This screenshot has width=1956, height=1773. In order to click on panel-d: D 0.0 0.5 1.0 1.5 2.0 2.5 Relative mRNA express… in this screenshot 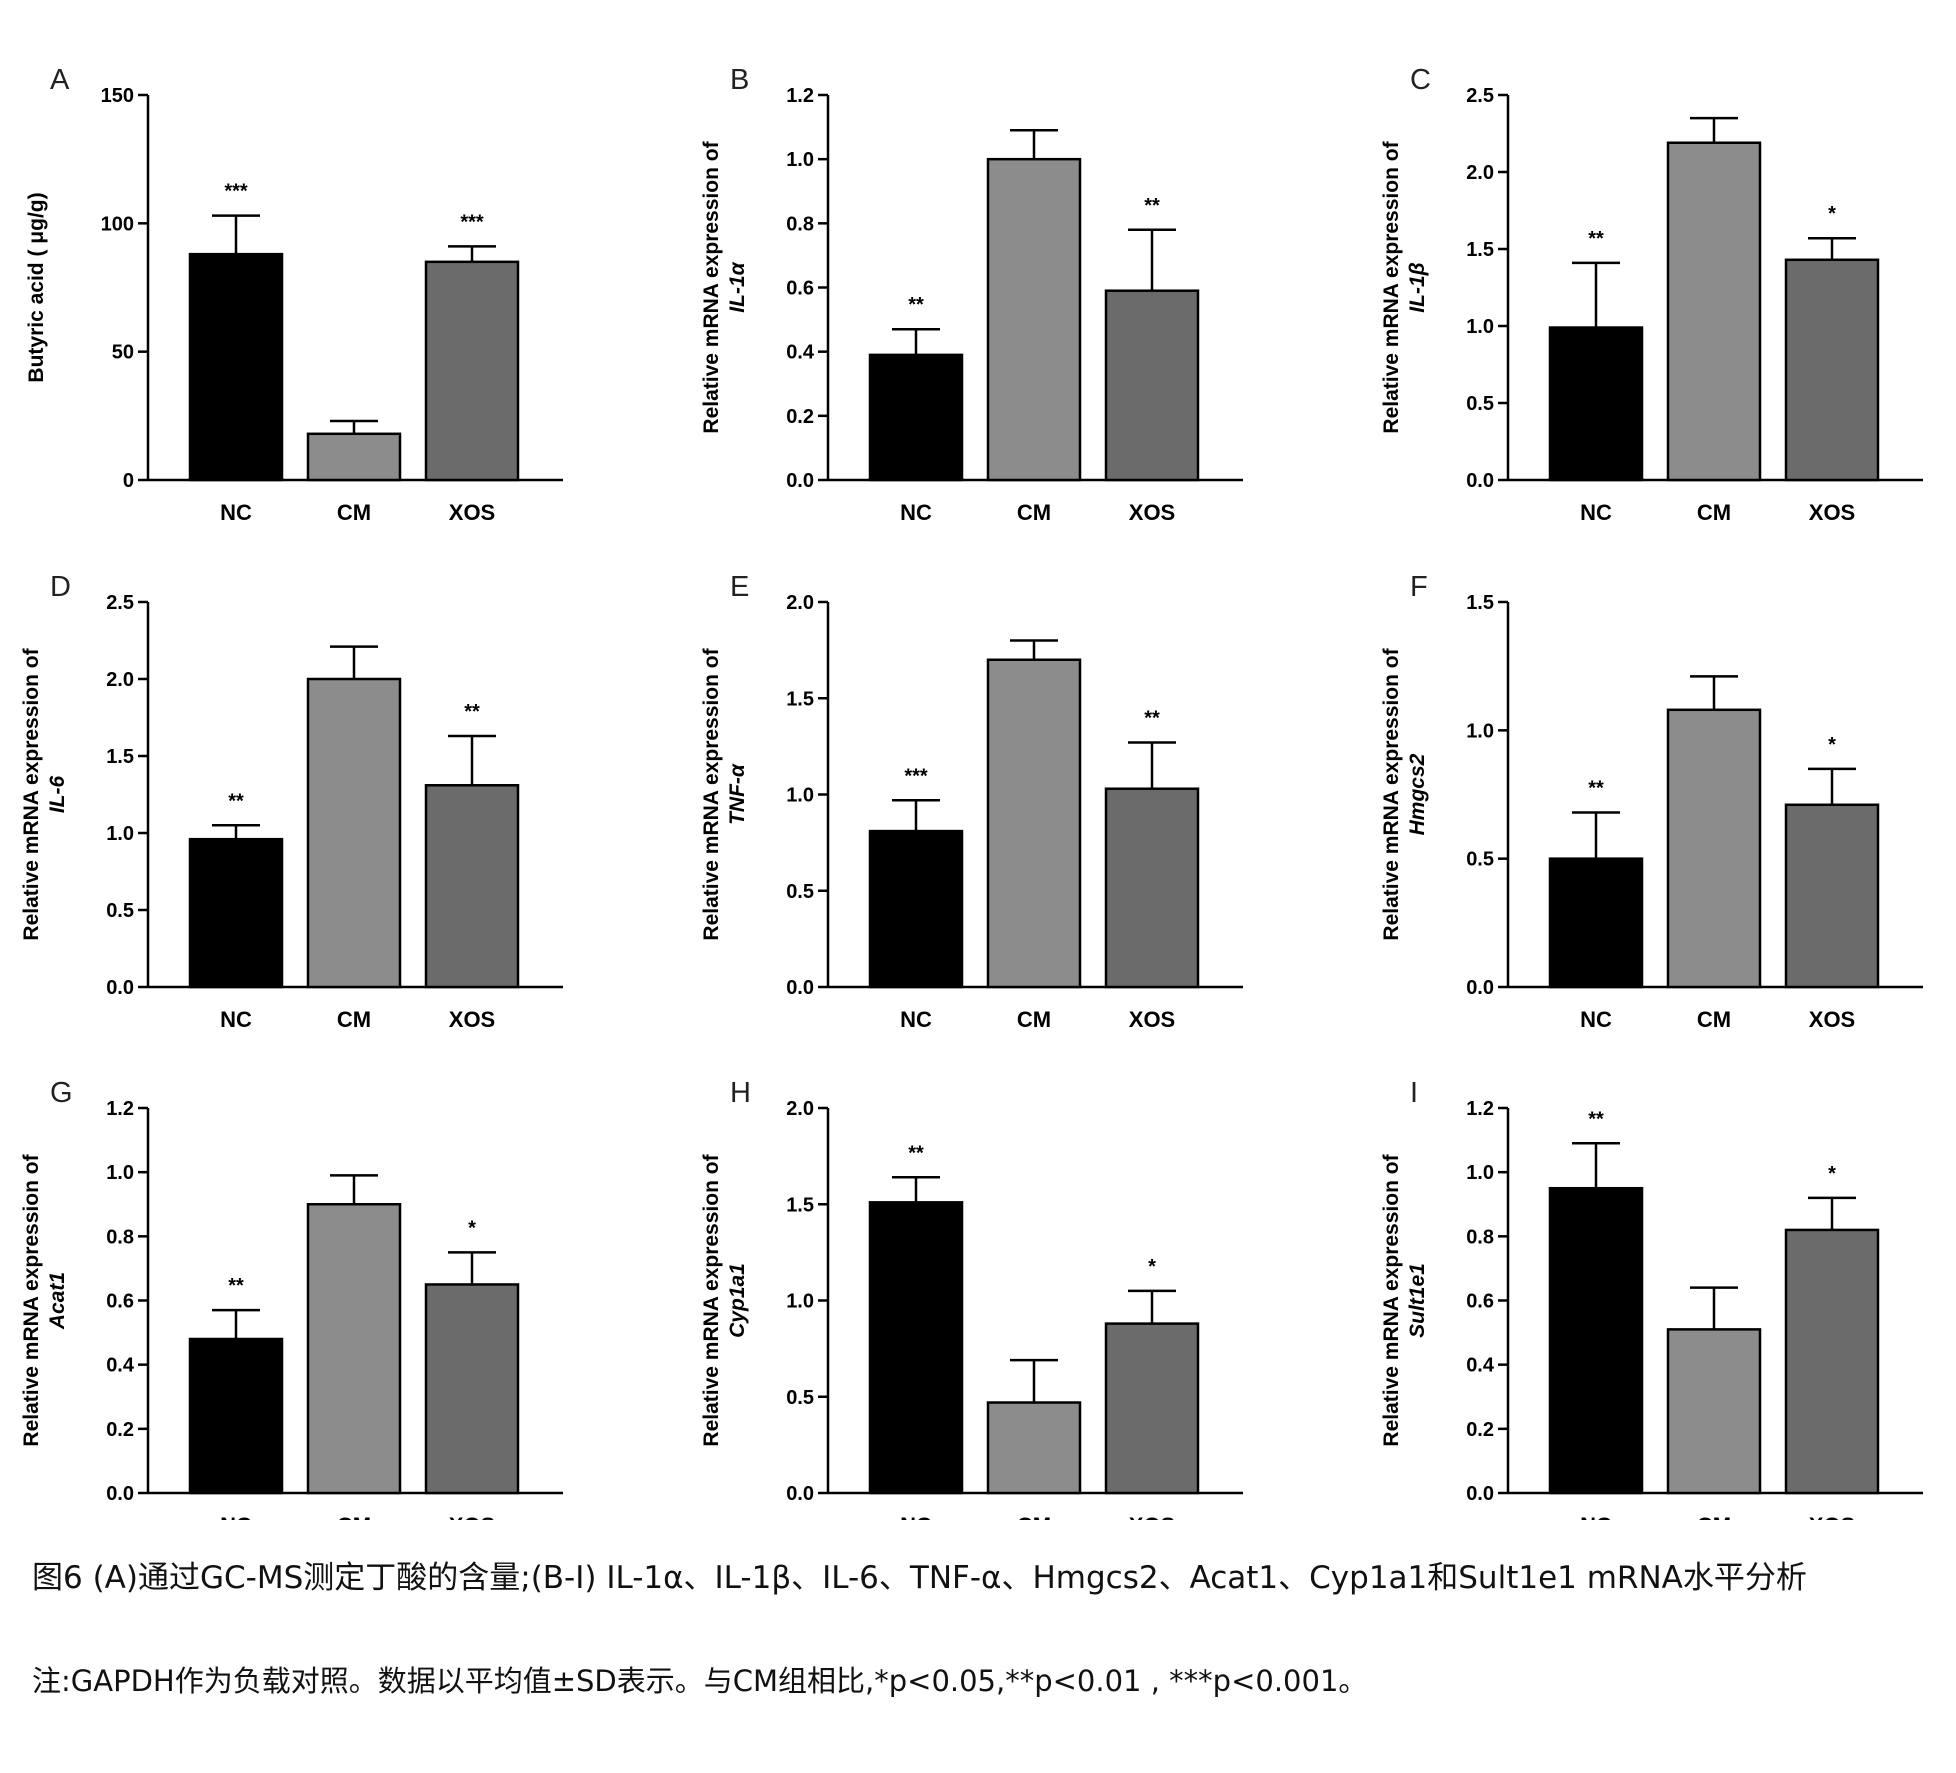, I will do `click(291, 801)`.